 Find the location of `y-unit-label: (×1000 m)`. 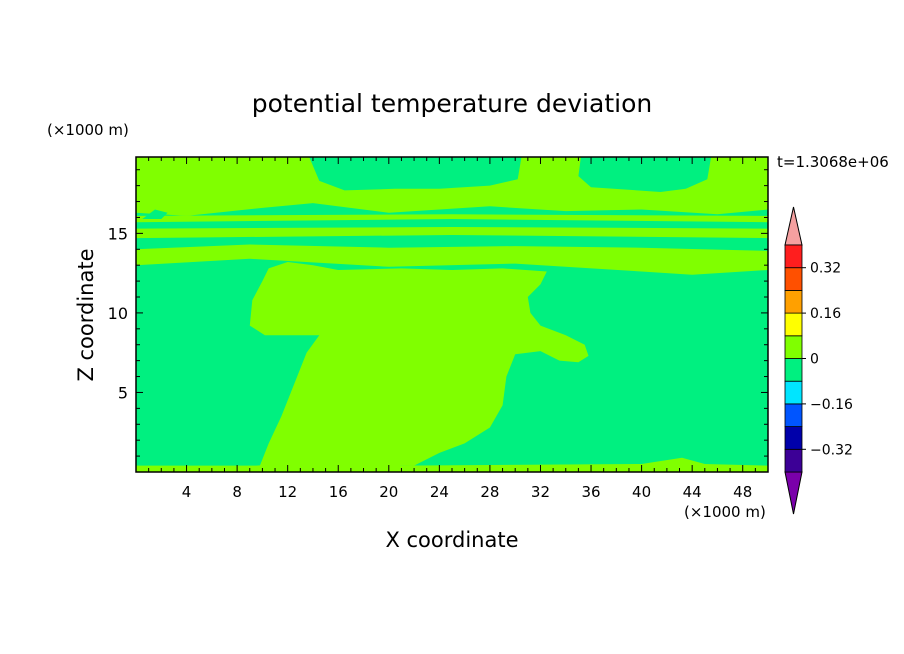

y-unit-label: (×1000 m) is located at coordinates (88, 130).